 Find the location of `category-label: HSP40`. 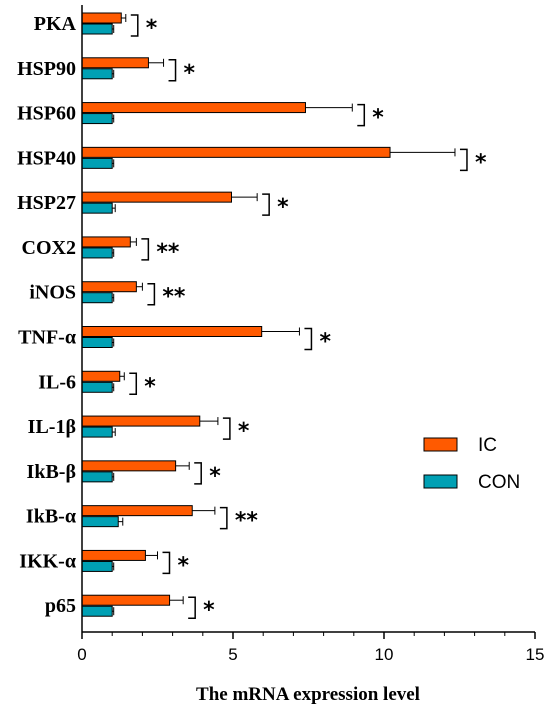

category-label: HSP40 is located at coordinates (46, 158).